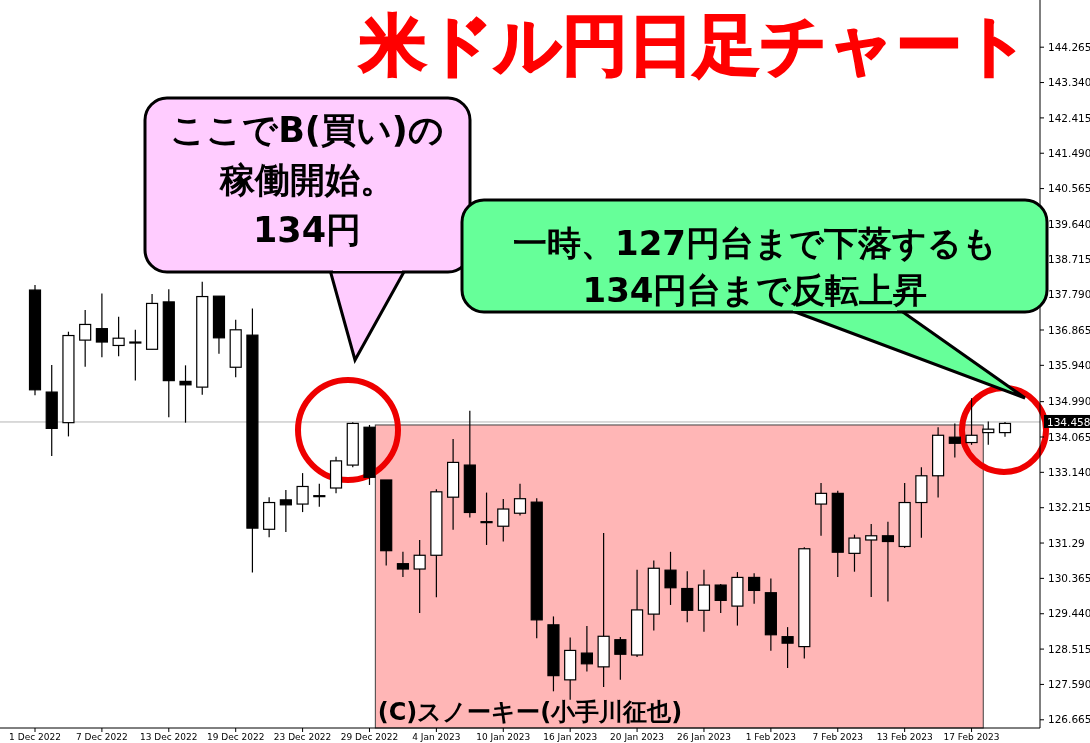 This screenshot has width=1090, height=743. Describe the element at coordinates (570, 737) in the screenshot. I see `x-tick-label: 16 Jan 2023` at that location.